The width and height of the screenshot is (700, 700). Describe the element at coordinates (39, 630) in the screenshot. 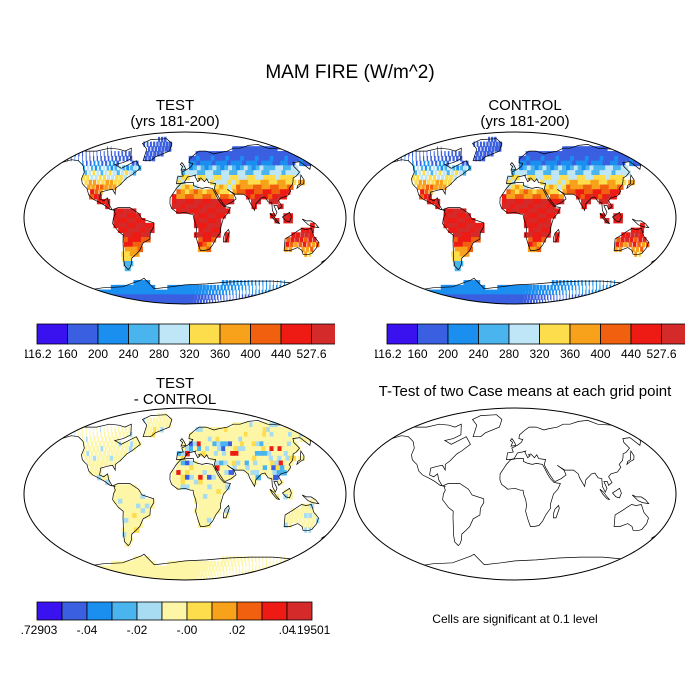

I see `colorbar-label: -.72903` at that location.